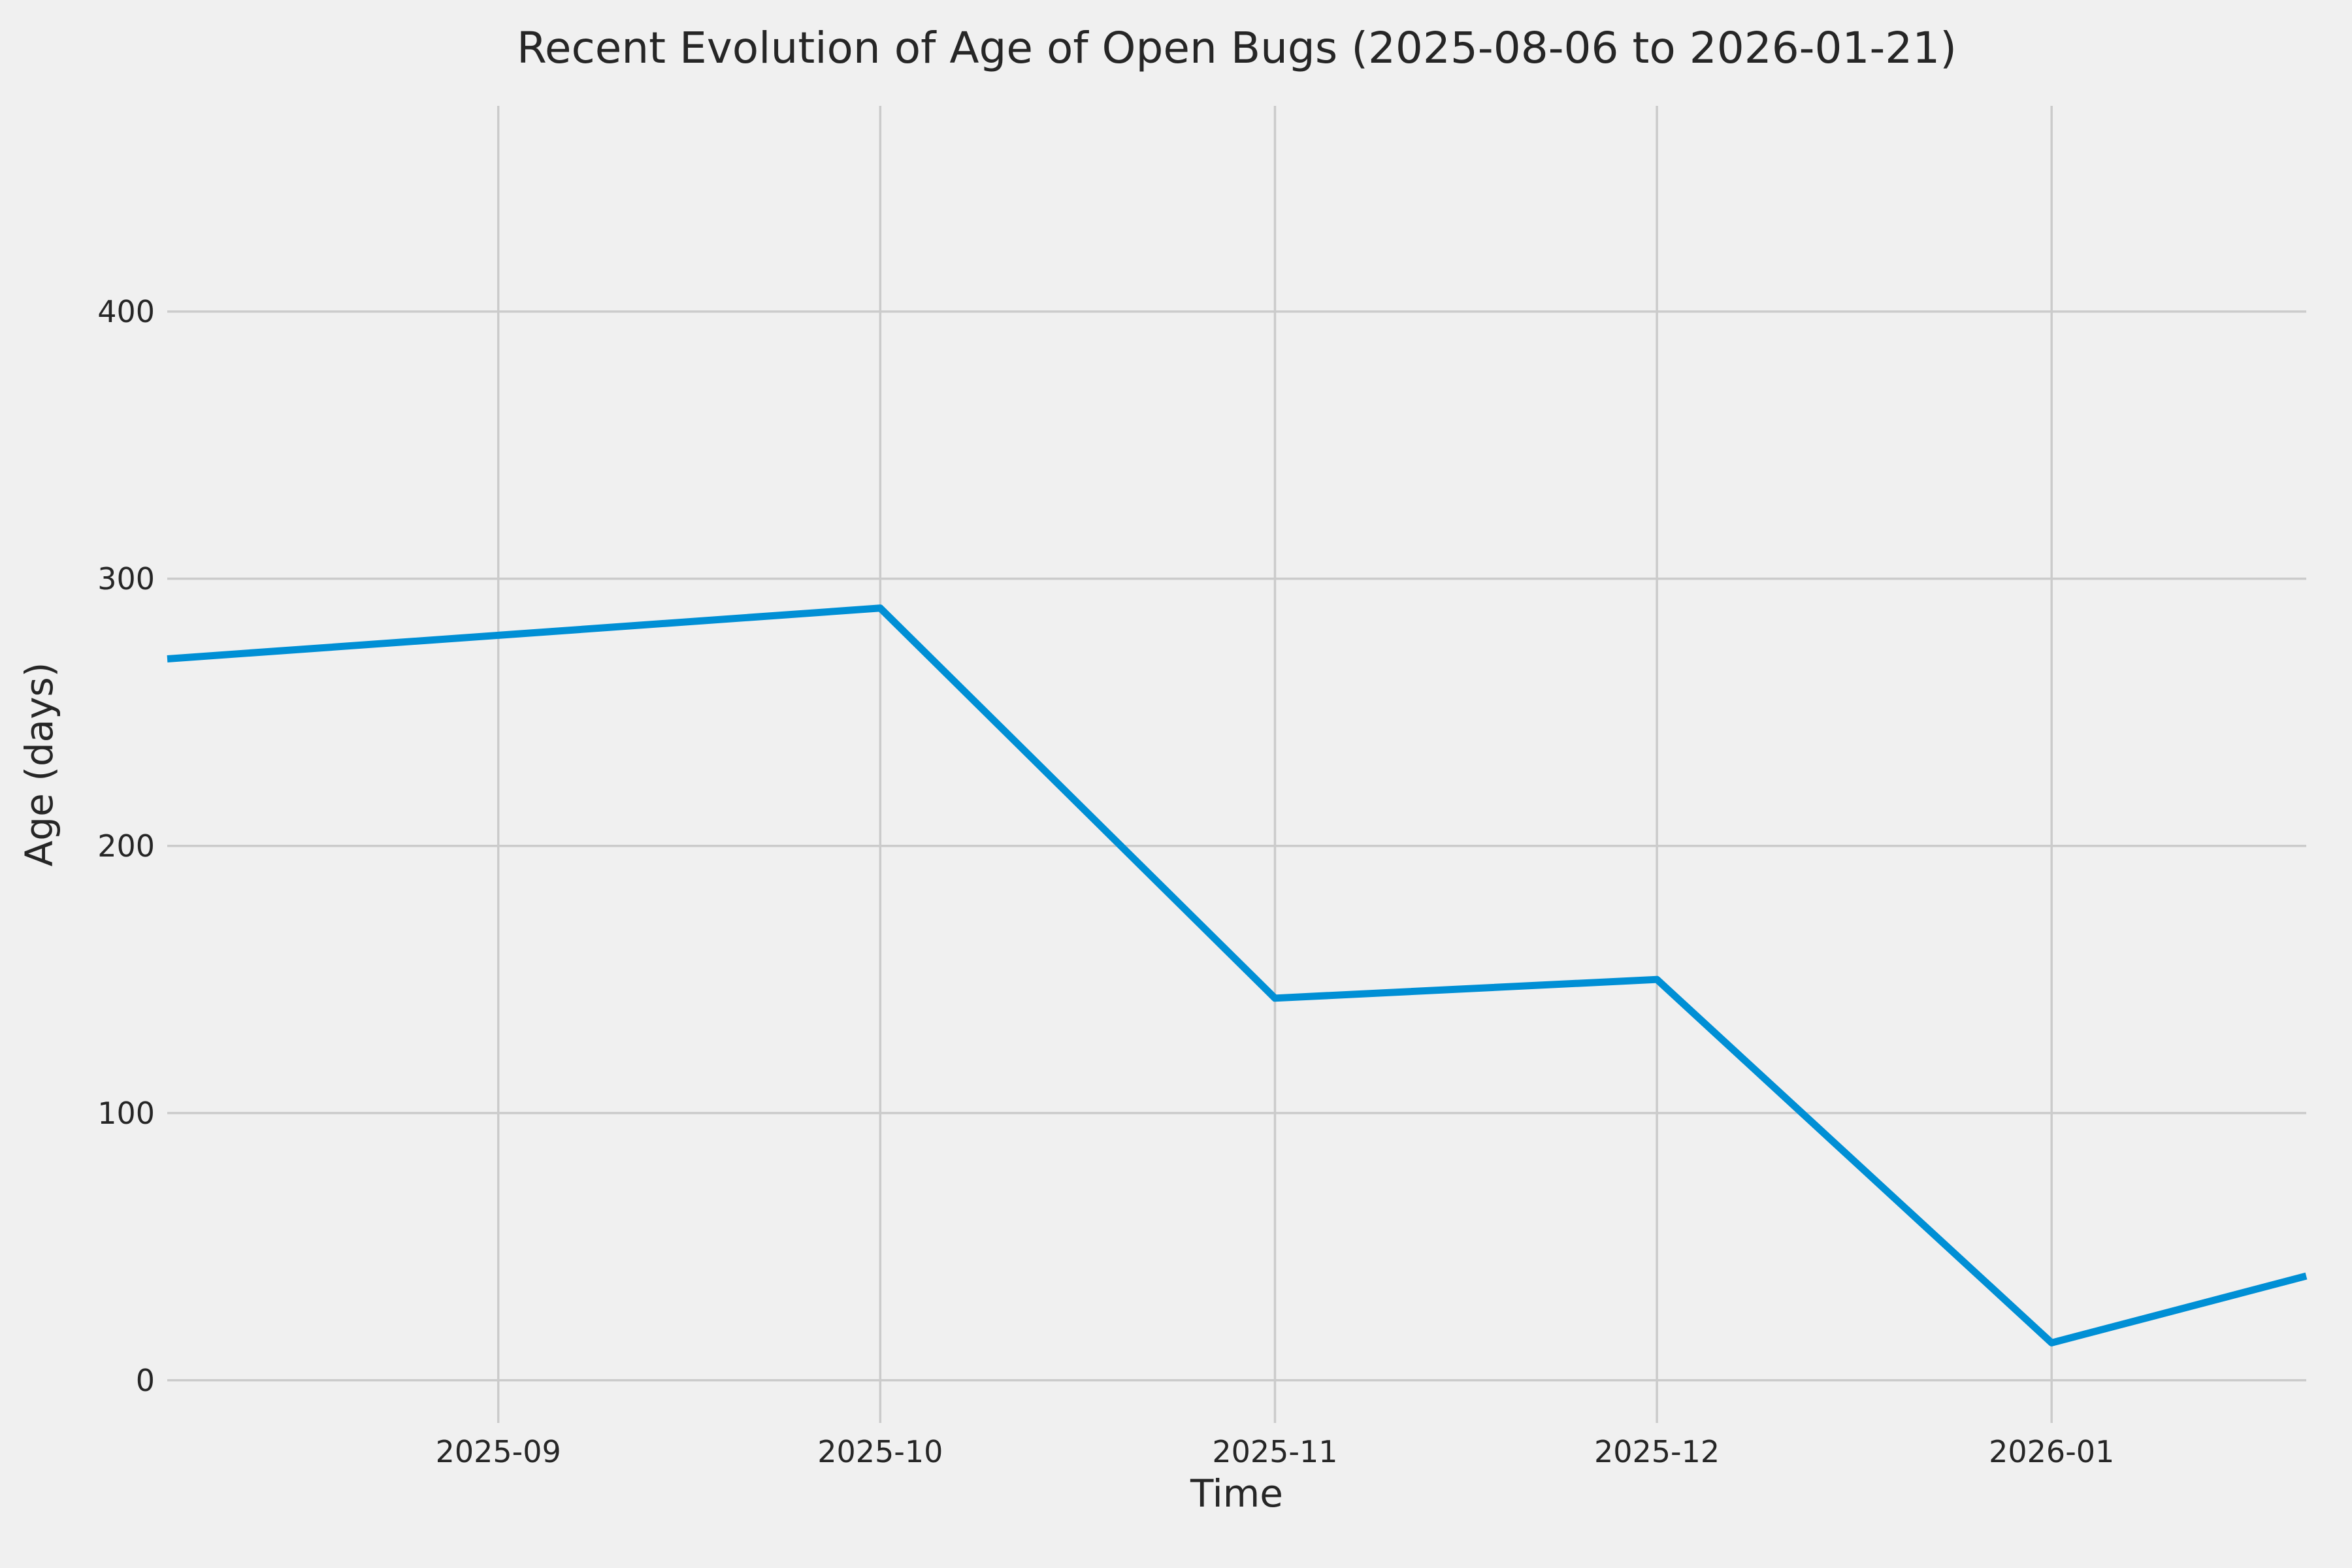 This screenshot has height=1568, width=2352. I want to click on x-axis-label: Time, so click(1236, 1493).